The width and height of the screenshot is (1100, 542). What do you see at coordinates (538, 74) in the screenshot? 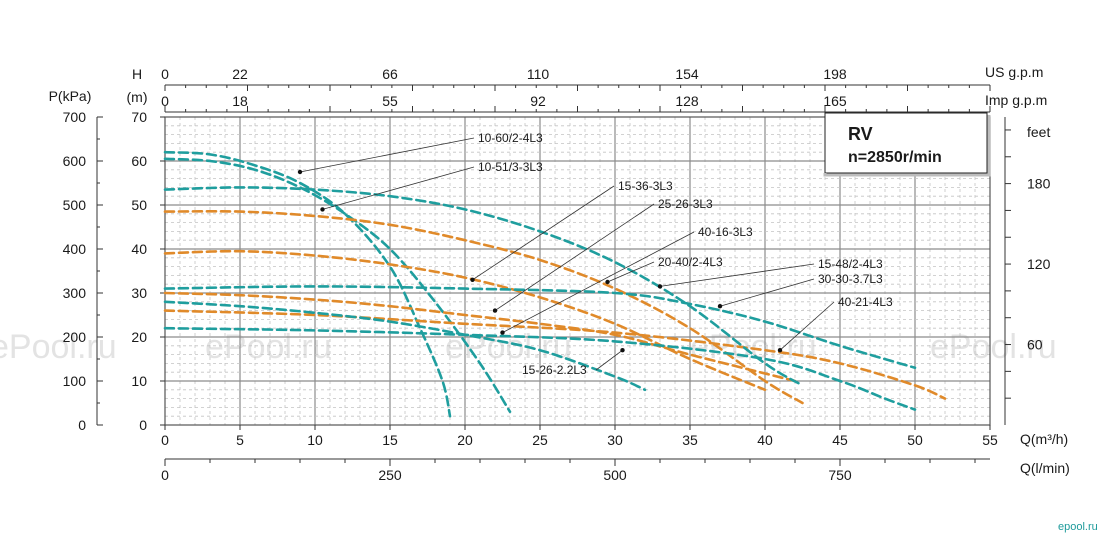
I see `usgpm-tick-label: 110` at bounding box center [538, 74].